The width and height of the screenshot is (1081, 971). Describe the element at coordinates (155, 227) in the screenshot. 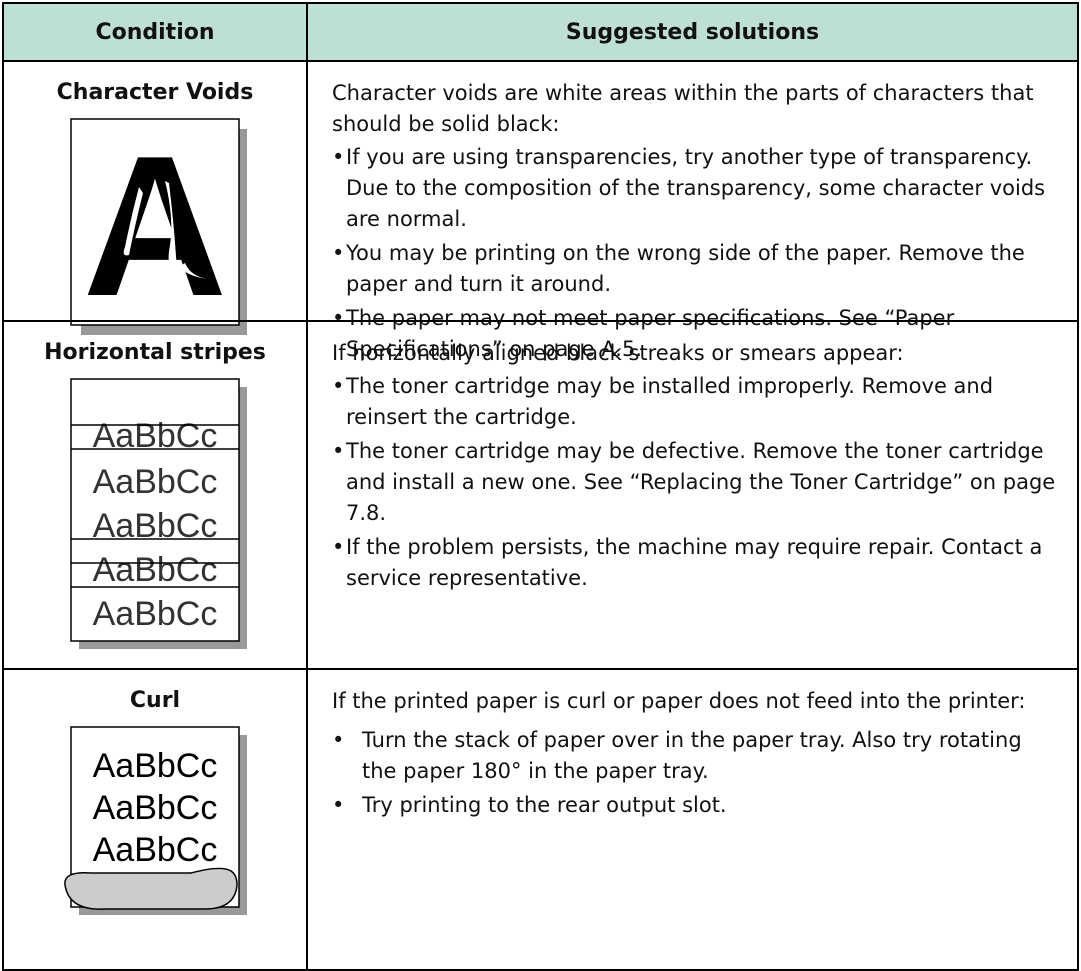

I see `sample-letter: A` at that location.